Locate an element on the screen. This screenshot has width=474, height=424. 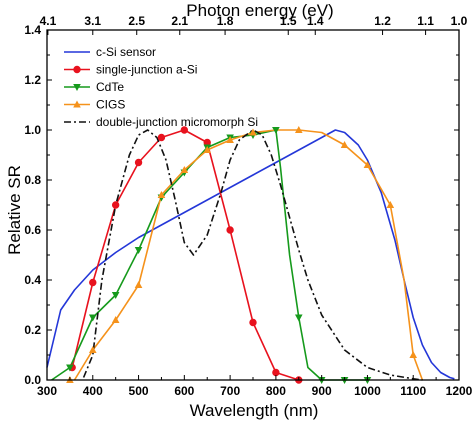
y-tick-label-1: 0.2 is located at coordinates (32, 330).